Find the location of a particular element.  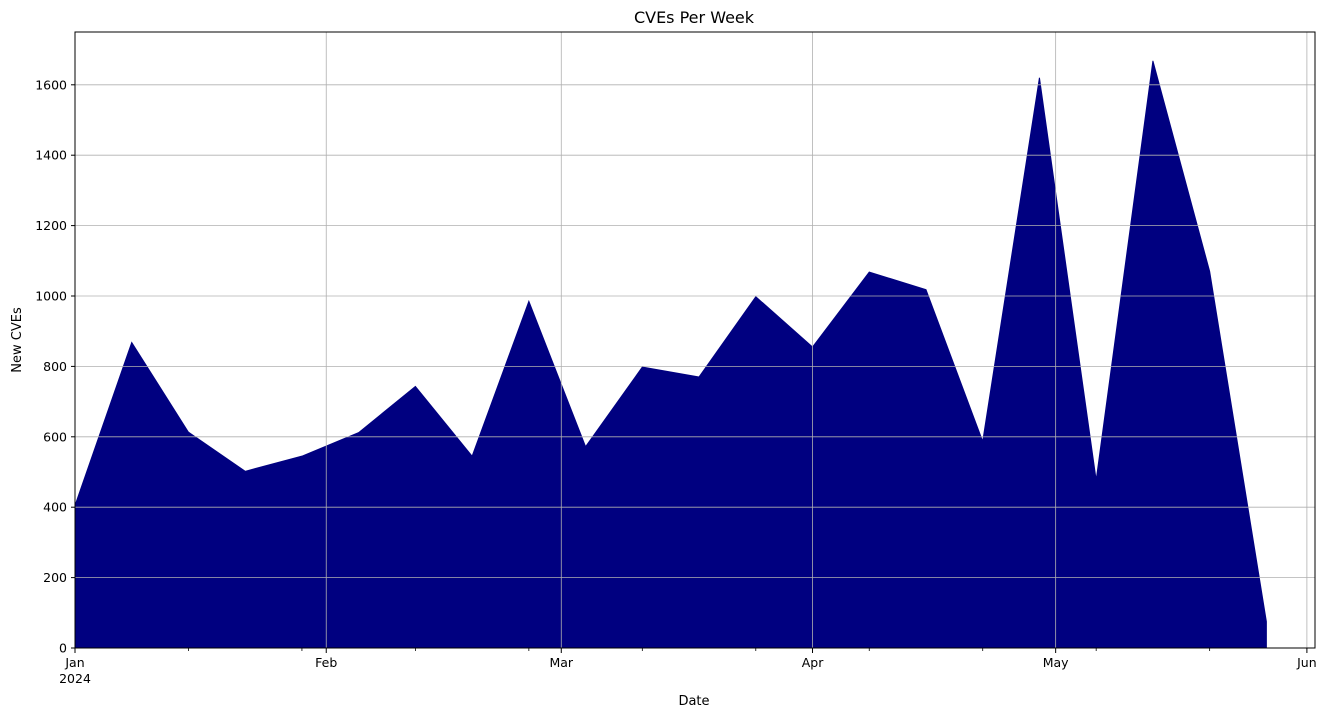

x-tick-label: Mar is located at coordinates (561, 662).